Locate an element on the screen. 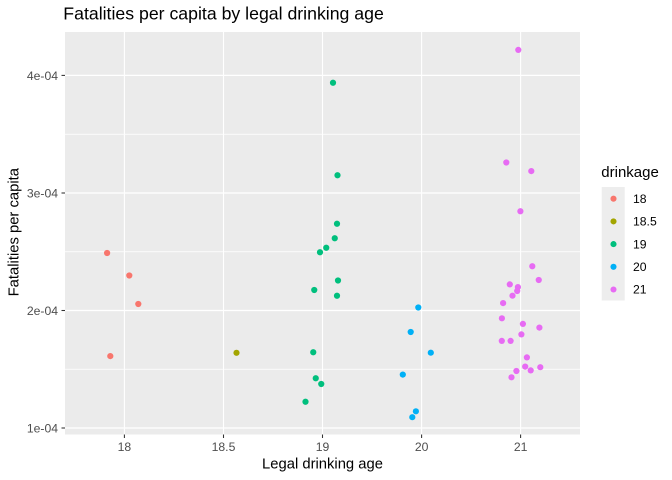  svg-text: Legal drinking age is located at coordinates (322, 465).